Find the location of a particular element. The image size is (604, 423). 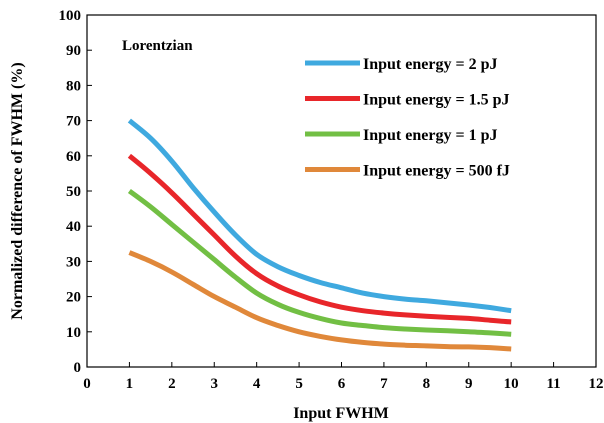

lorentzian-annotation: Lorentzian is located at coordinates (157, 46).